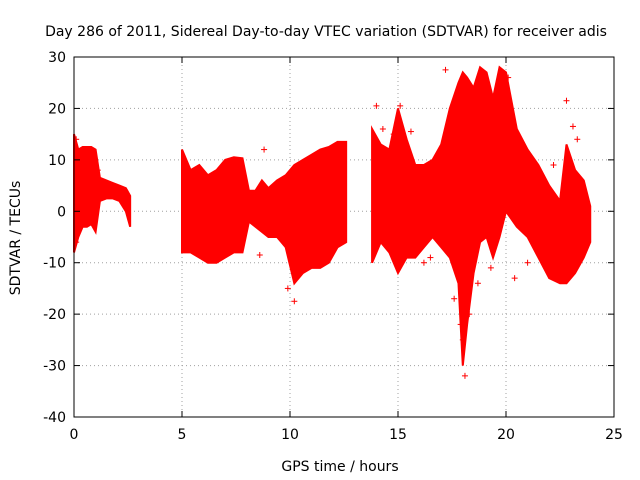 The height and width of the screenshot is (480, 640). Describe the element at coordinates (290, 435) in the screenshot. I see `x-tick-label: 10` at that location.